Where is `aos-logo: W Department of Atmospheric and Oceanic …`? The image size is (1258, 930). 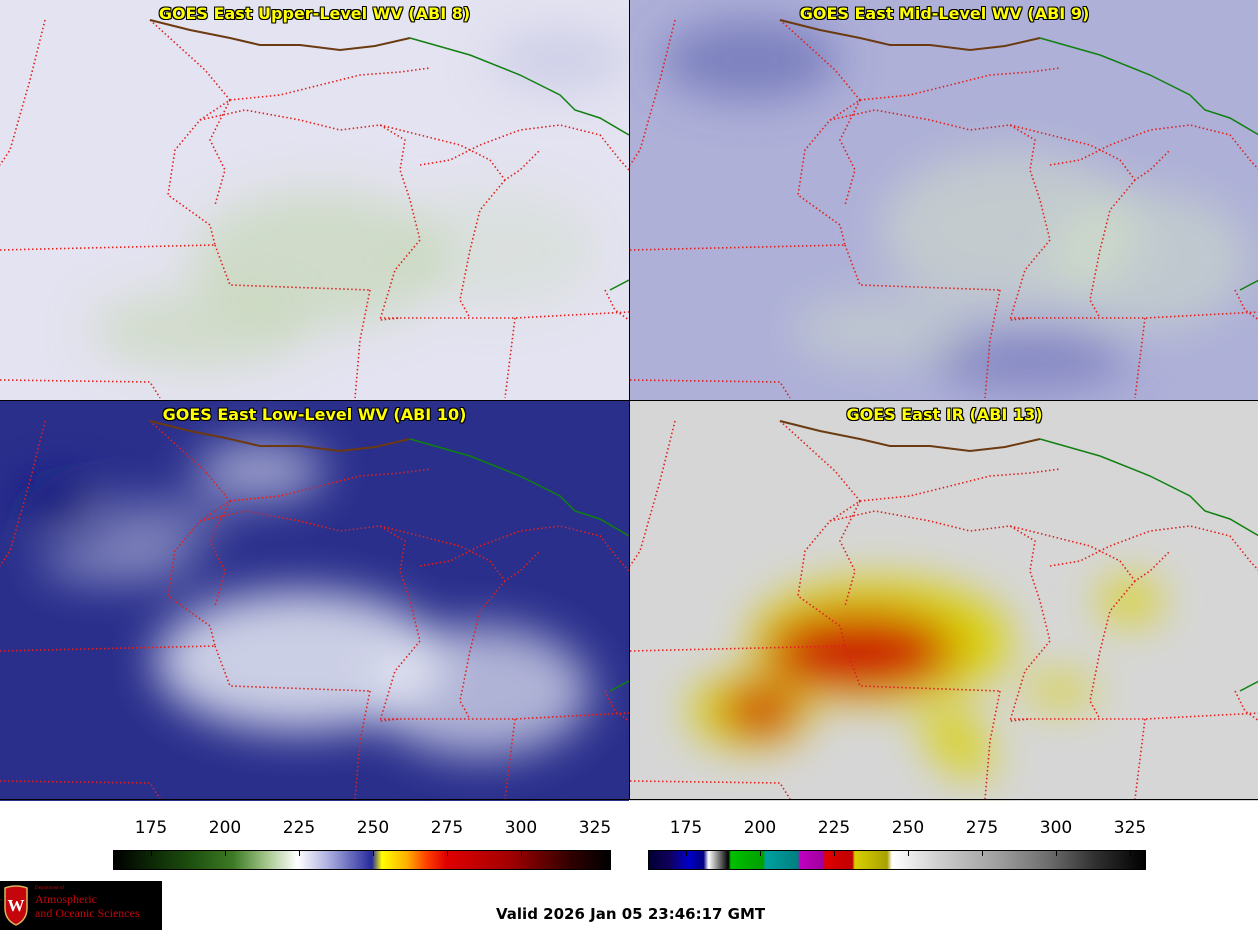 aos-logo: W Department of Atmospheric and Oceanic … is located at coordinates (81, 905).